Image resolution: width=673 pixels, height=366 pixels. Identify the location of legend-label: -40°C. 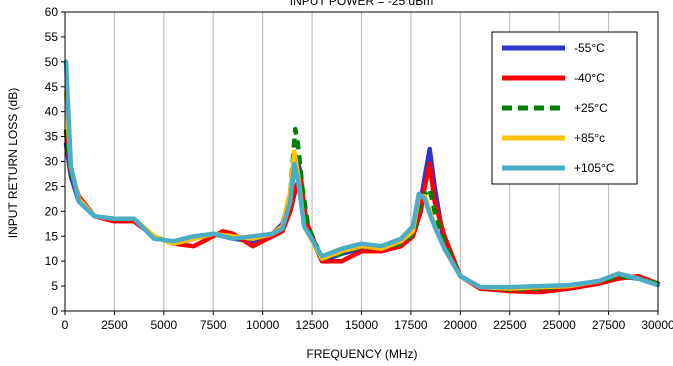
(589, 78).